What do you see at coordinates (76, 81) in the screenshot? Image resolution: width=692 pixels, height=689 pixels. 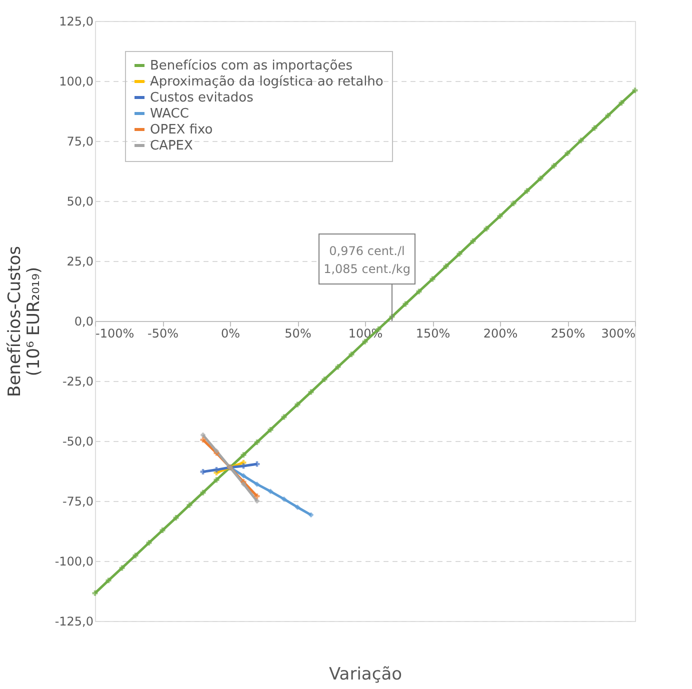 I see `y-tick-label: 100,0` at bounding box center [76, 81].